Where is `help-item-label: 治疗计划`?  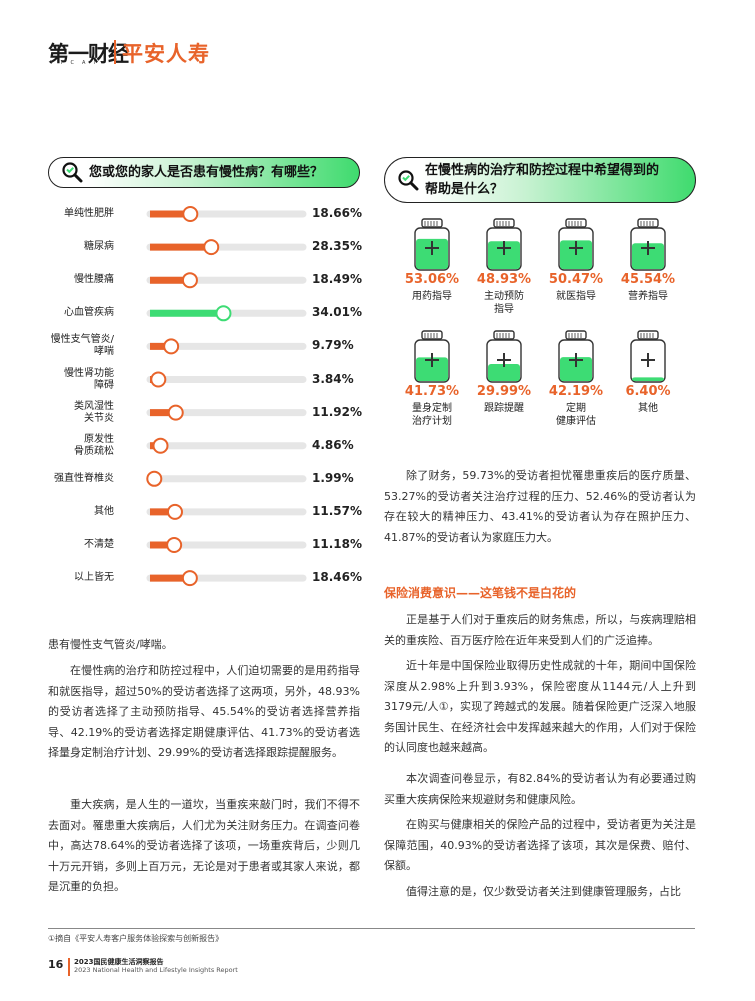 help-item-label: 治疗计划 is located at coordinates (432, 421).